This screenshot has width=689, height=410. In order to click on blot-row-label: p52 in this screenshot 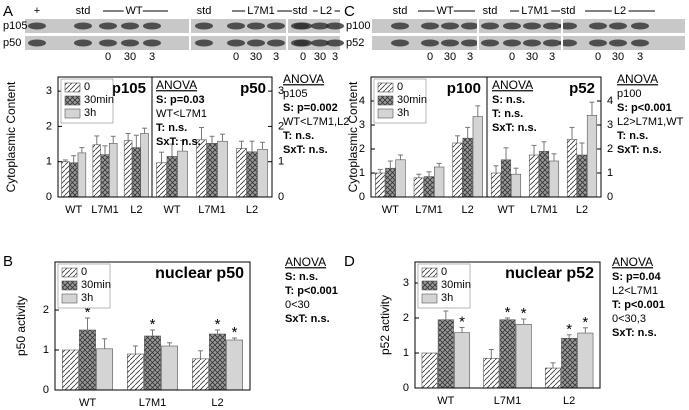, I will do `click(355, 43)`.